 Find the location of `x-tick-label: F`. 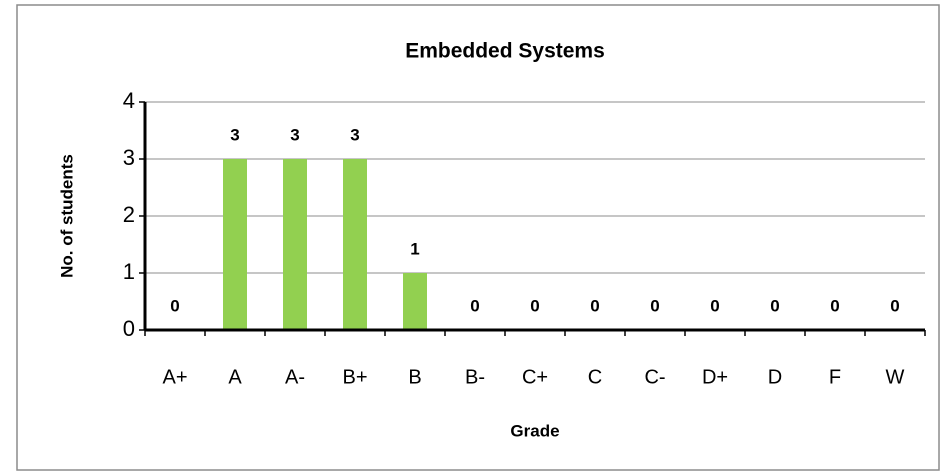

x-tick-label: F is located at coordinates (835, 377).